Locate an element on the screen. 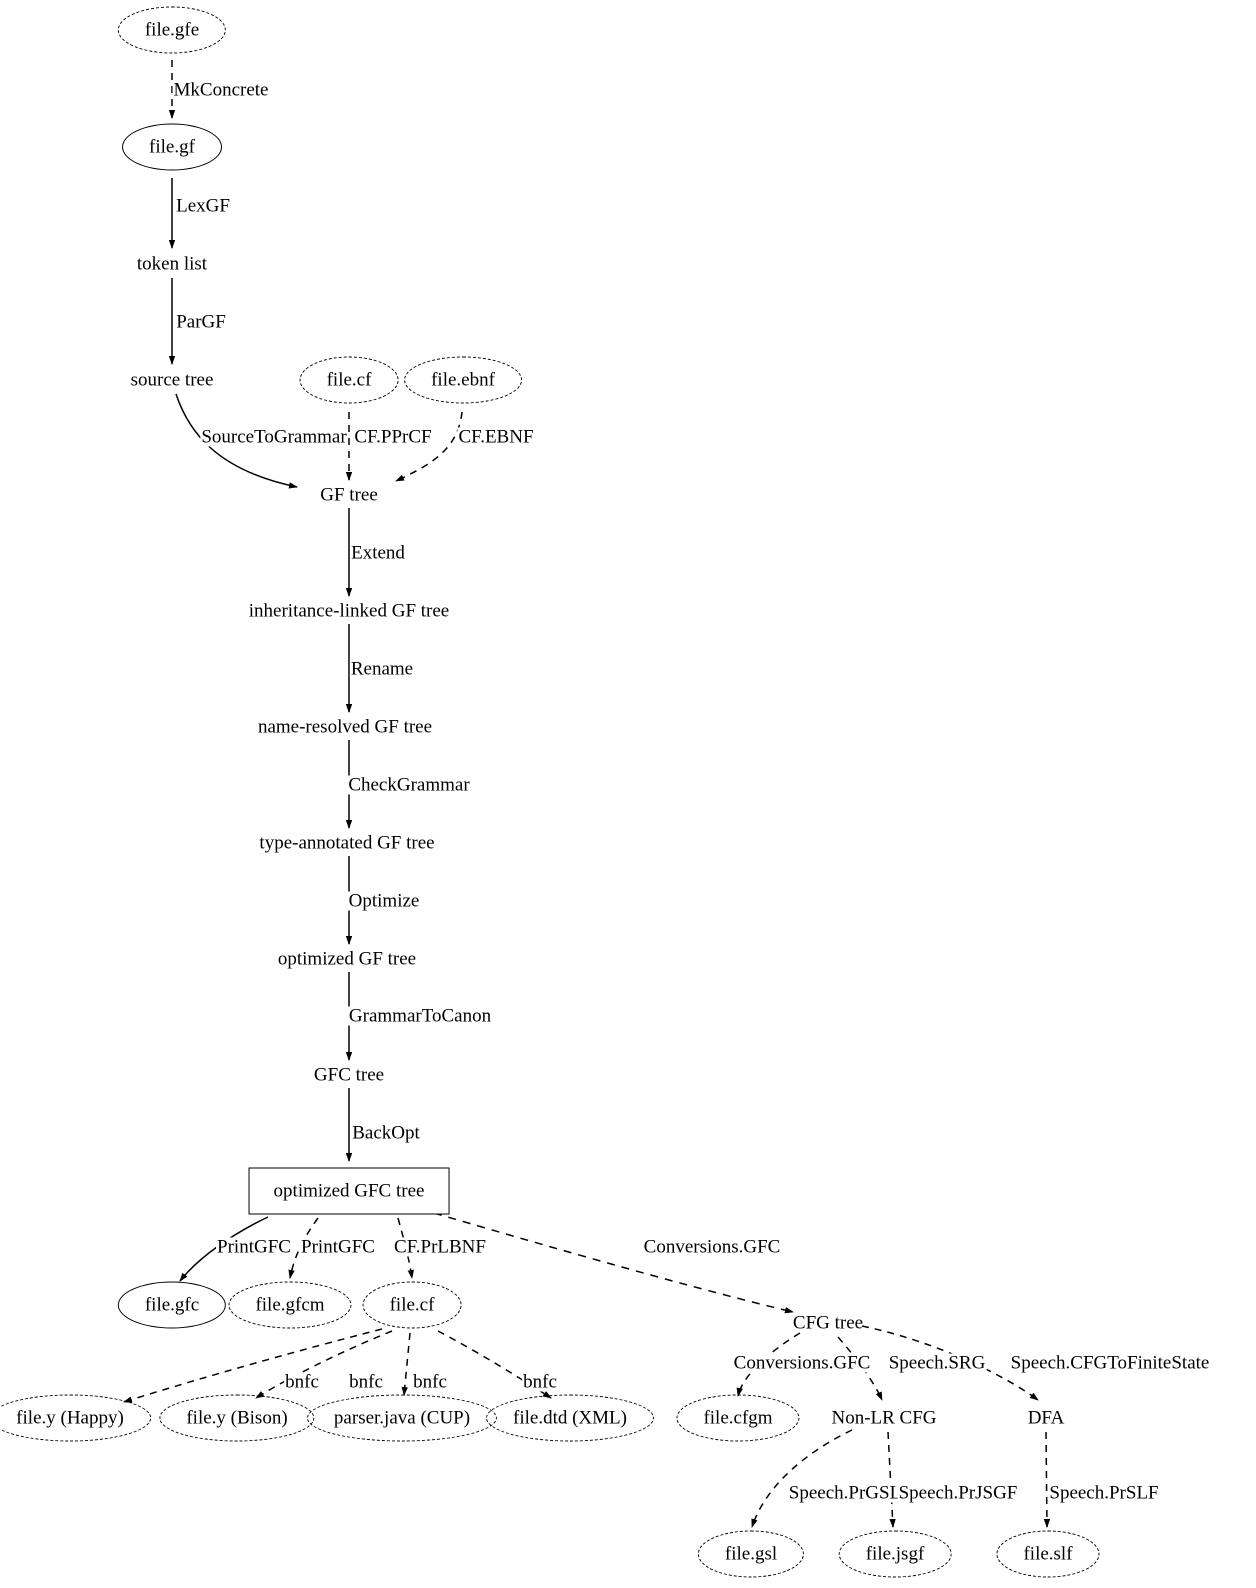  node-label: file.gfe is located at coordinates (172, 30).